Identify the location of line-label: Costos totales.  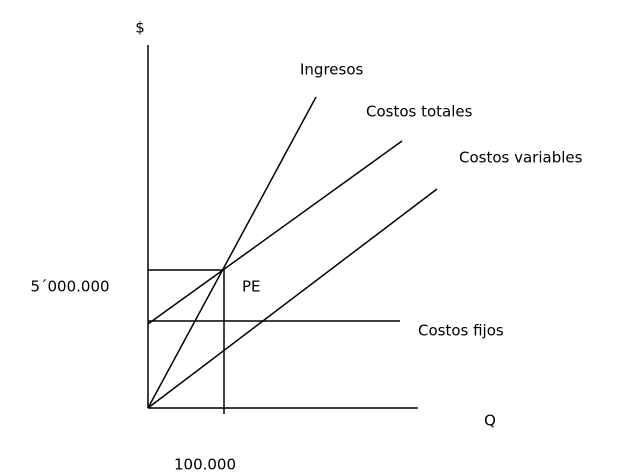
(419, 112).